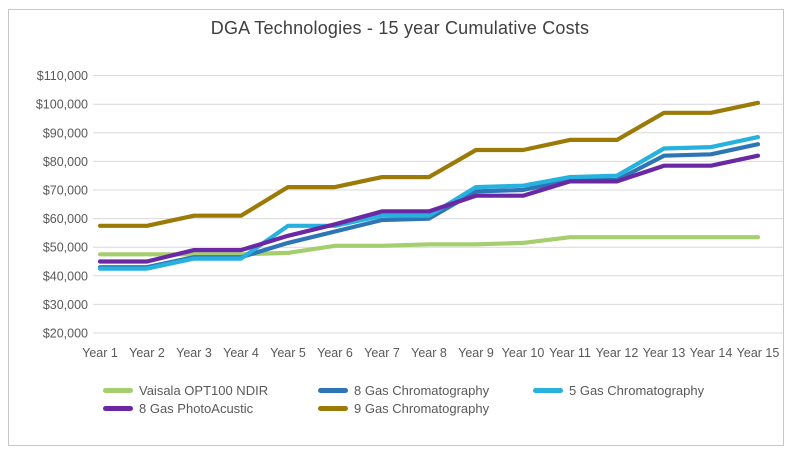  Describe the element at coordinates (147, 353) in the screenshot. I see `x-axis-tick-label: Year 2` at that location.